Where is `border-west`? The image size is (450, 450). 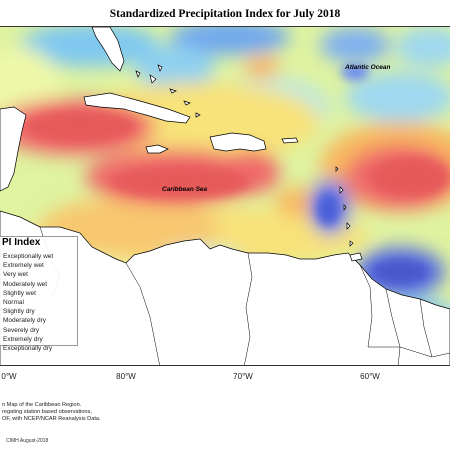 border-west is located at coordinates (142, 313).